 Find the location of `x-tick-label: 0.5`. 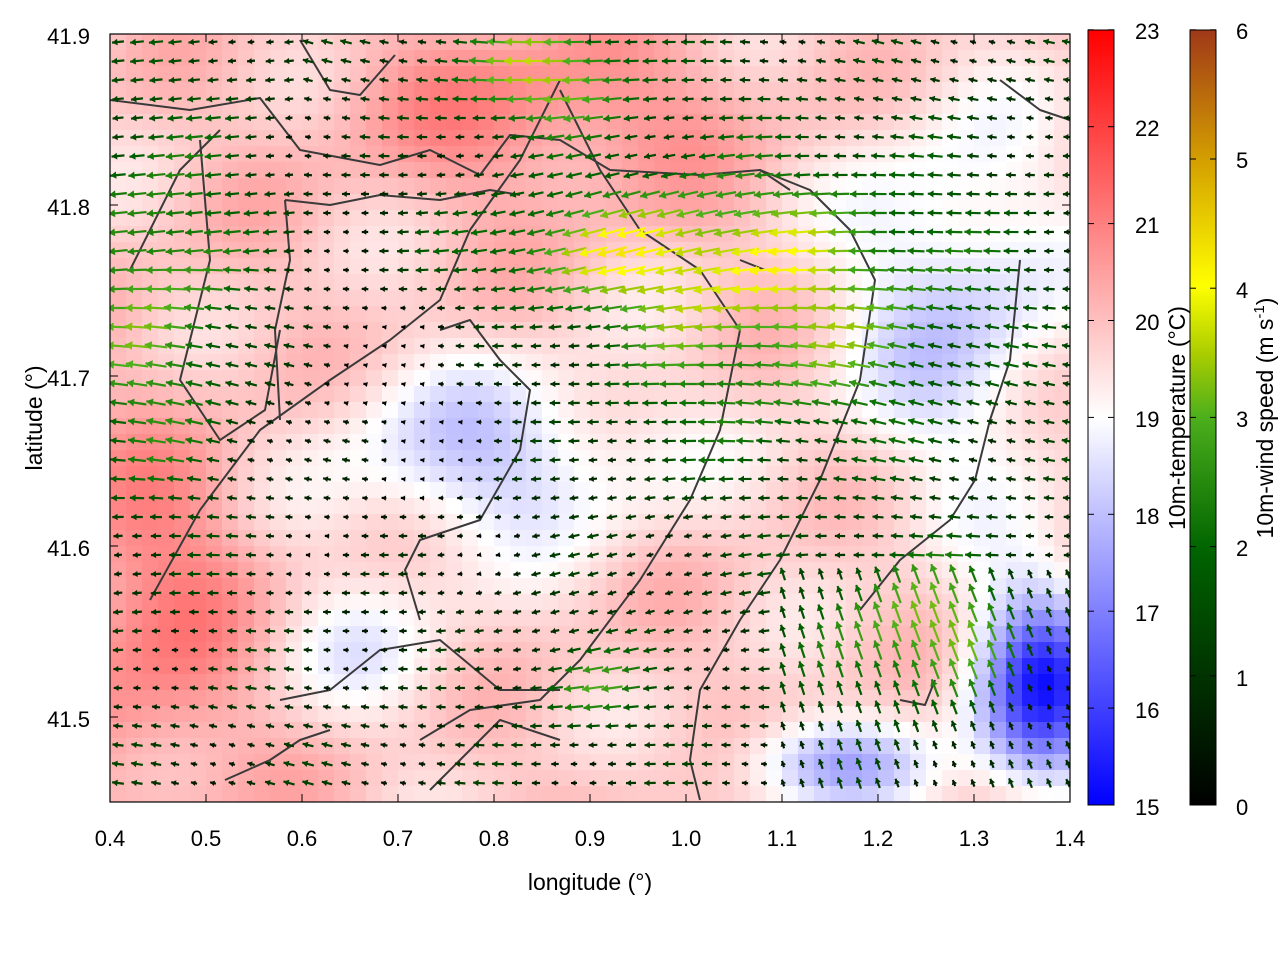

x-tick-label: 0.5 is located at coordinates (206, 838).